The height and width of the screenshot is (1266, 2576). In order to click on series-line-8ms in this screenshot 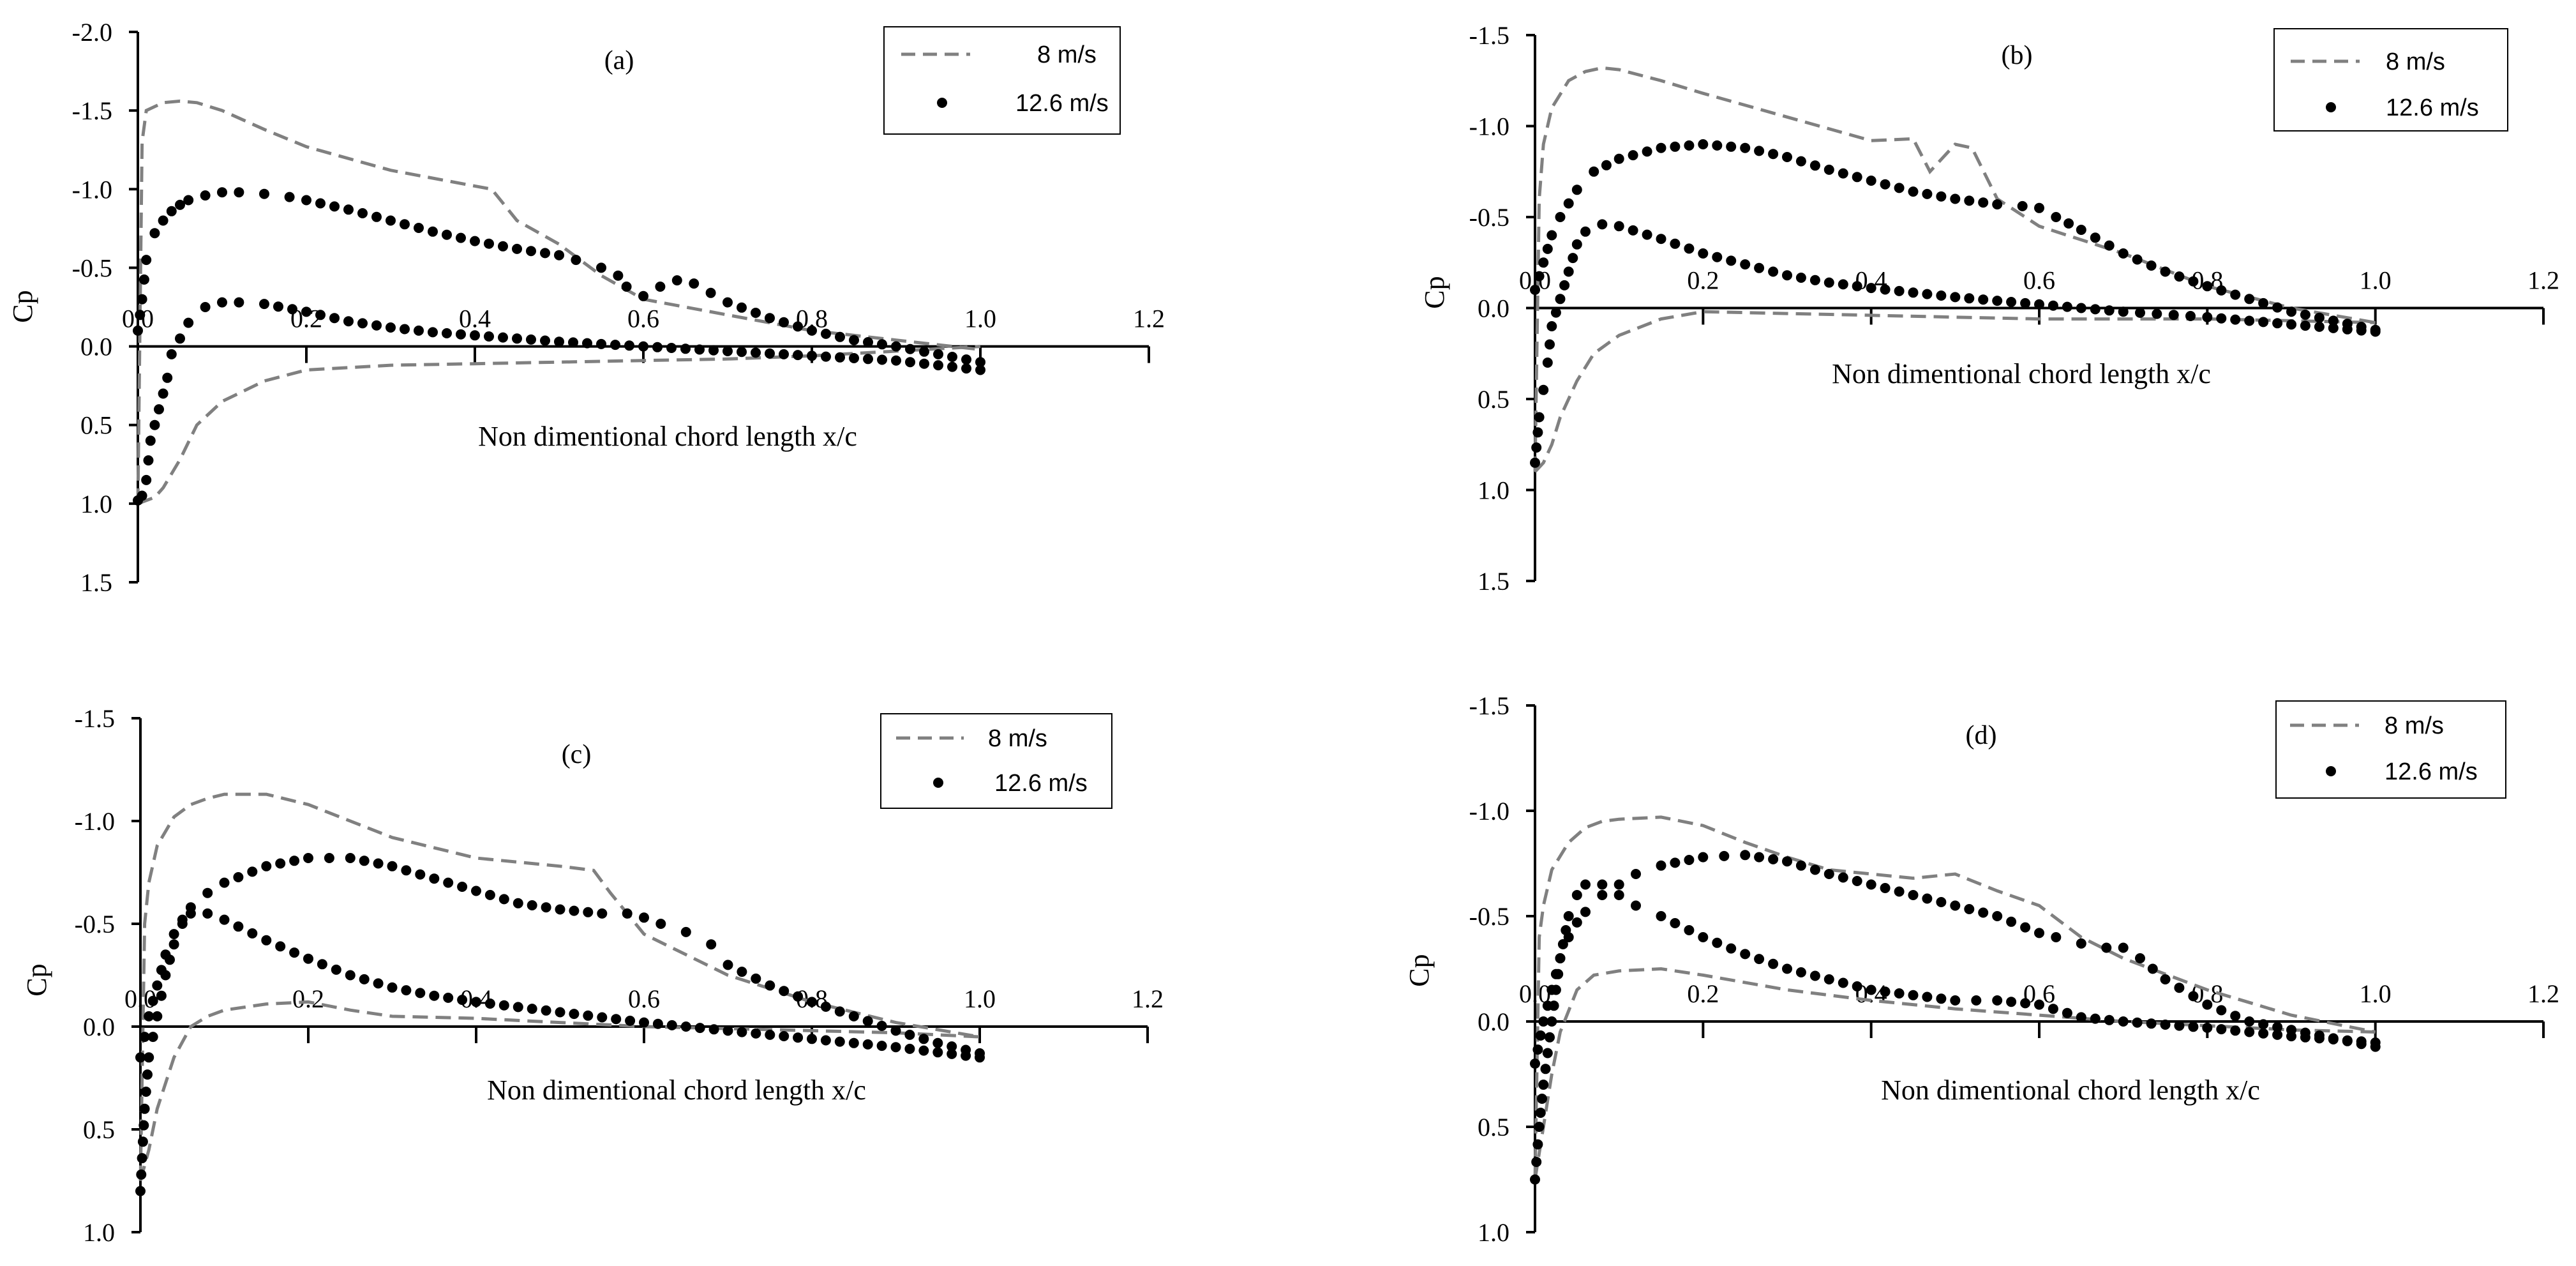, I will do `click(1955, 391)`.